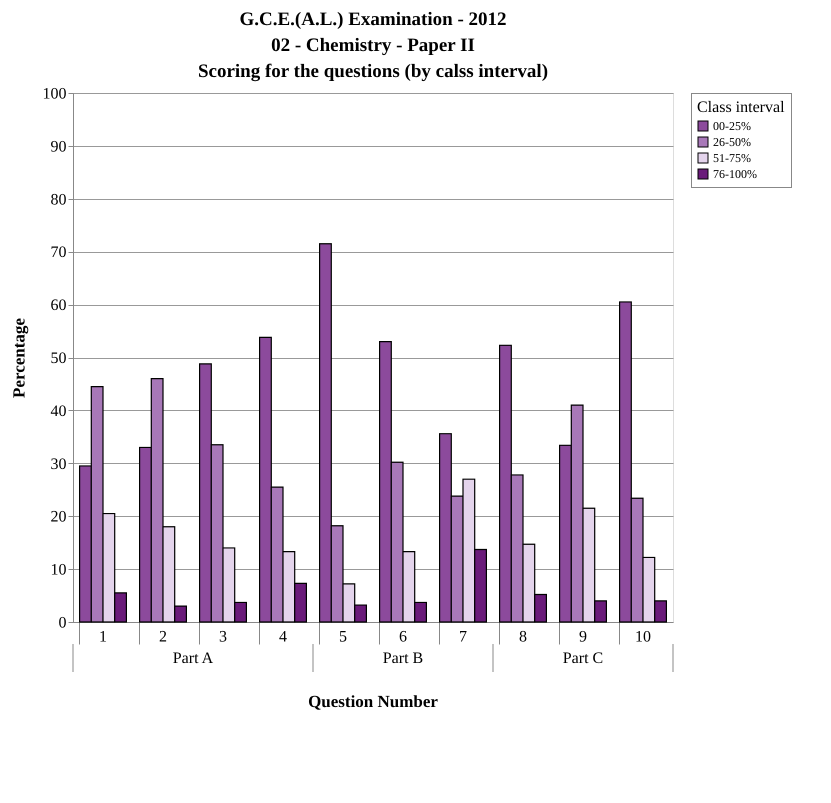  What do you see at coordinates (58, 147) in the screenshot?
I see `y-tick-label: 90` at bounding box center [58, 147].